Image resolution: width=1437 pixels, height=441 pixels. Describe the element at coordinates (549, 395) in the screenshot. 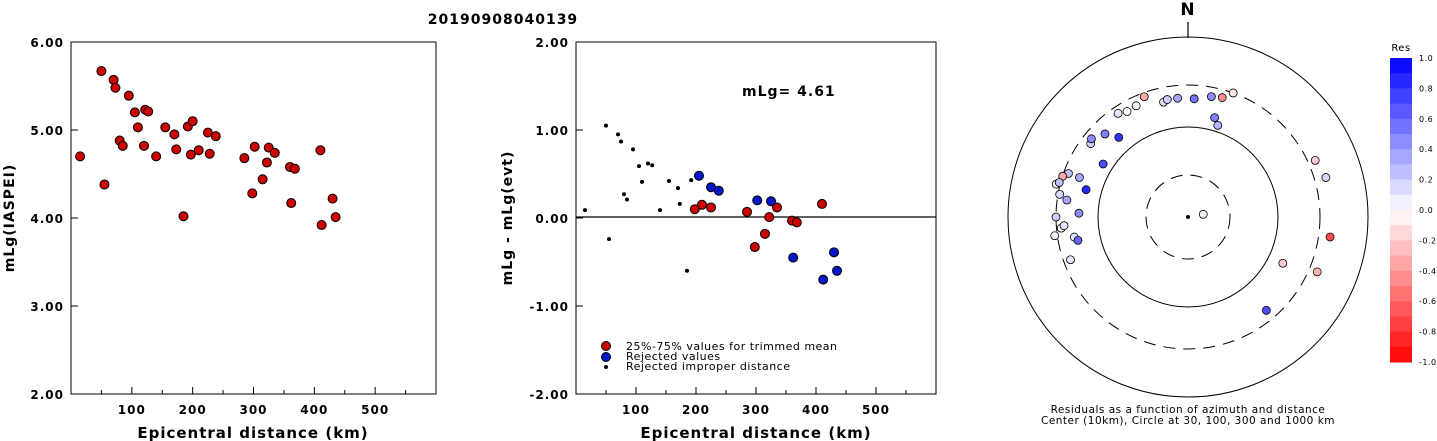

I see `middle-y-tick-label: -2.00` at that location.